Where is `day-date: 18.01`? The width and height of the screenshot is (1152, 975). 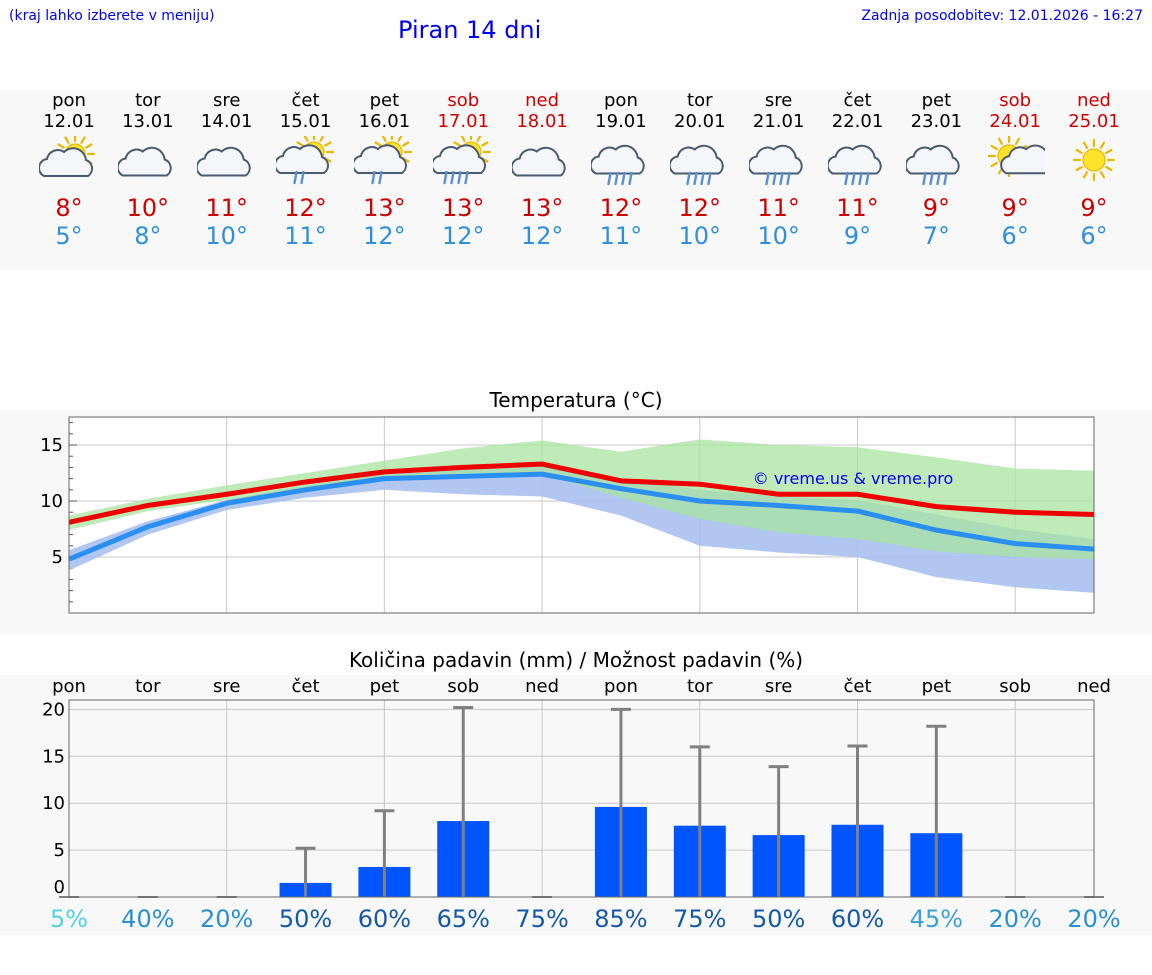 day-date: 18.01 is located at coordinates (542, 121).